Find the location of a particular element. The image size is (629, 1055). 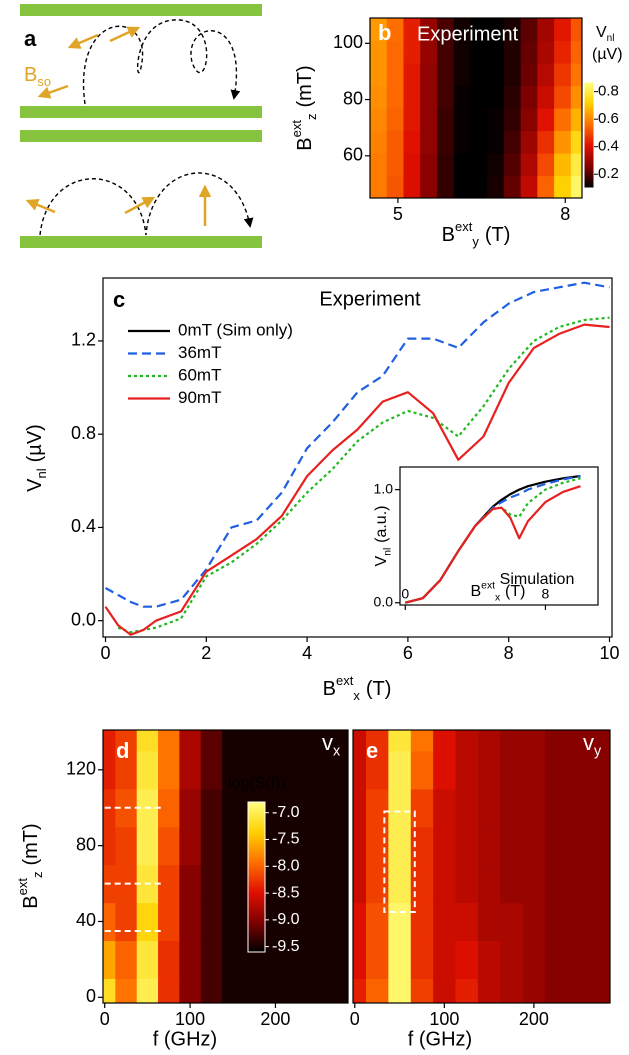

colorbar-label-unit: (µV) is located at coordinates (607, 54).